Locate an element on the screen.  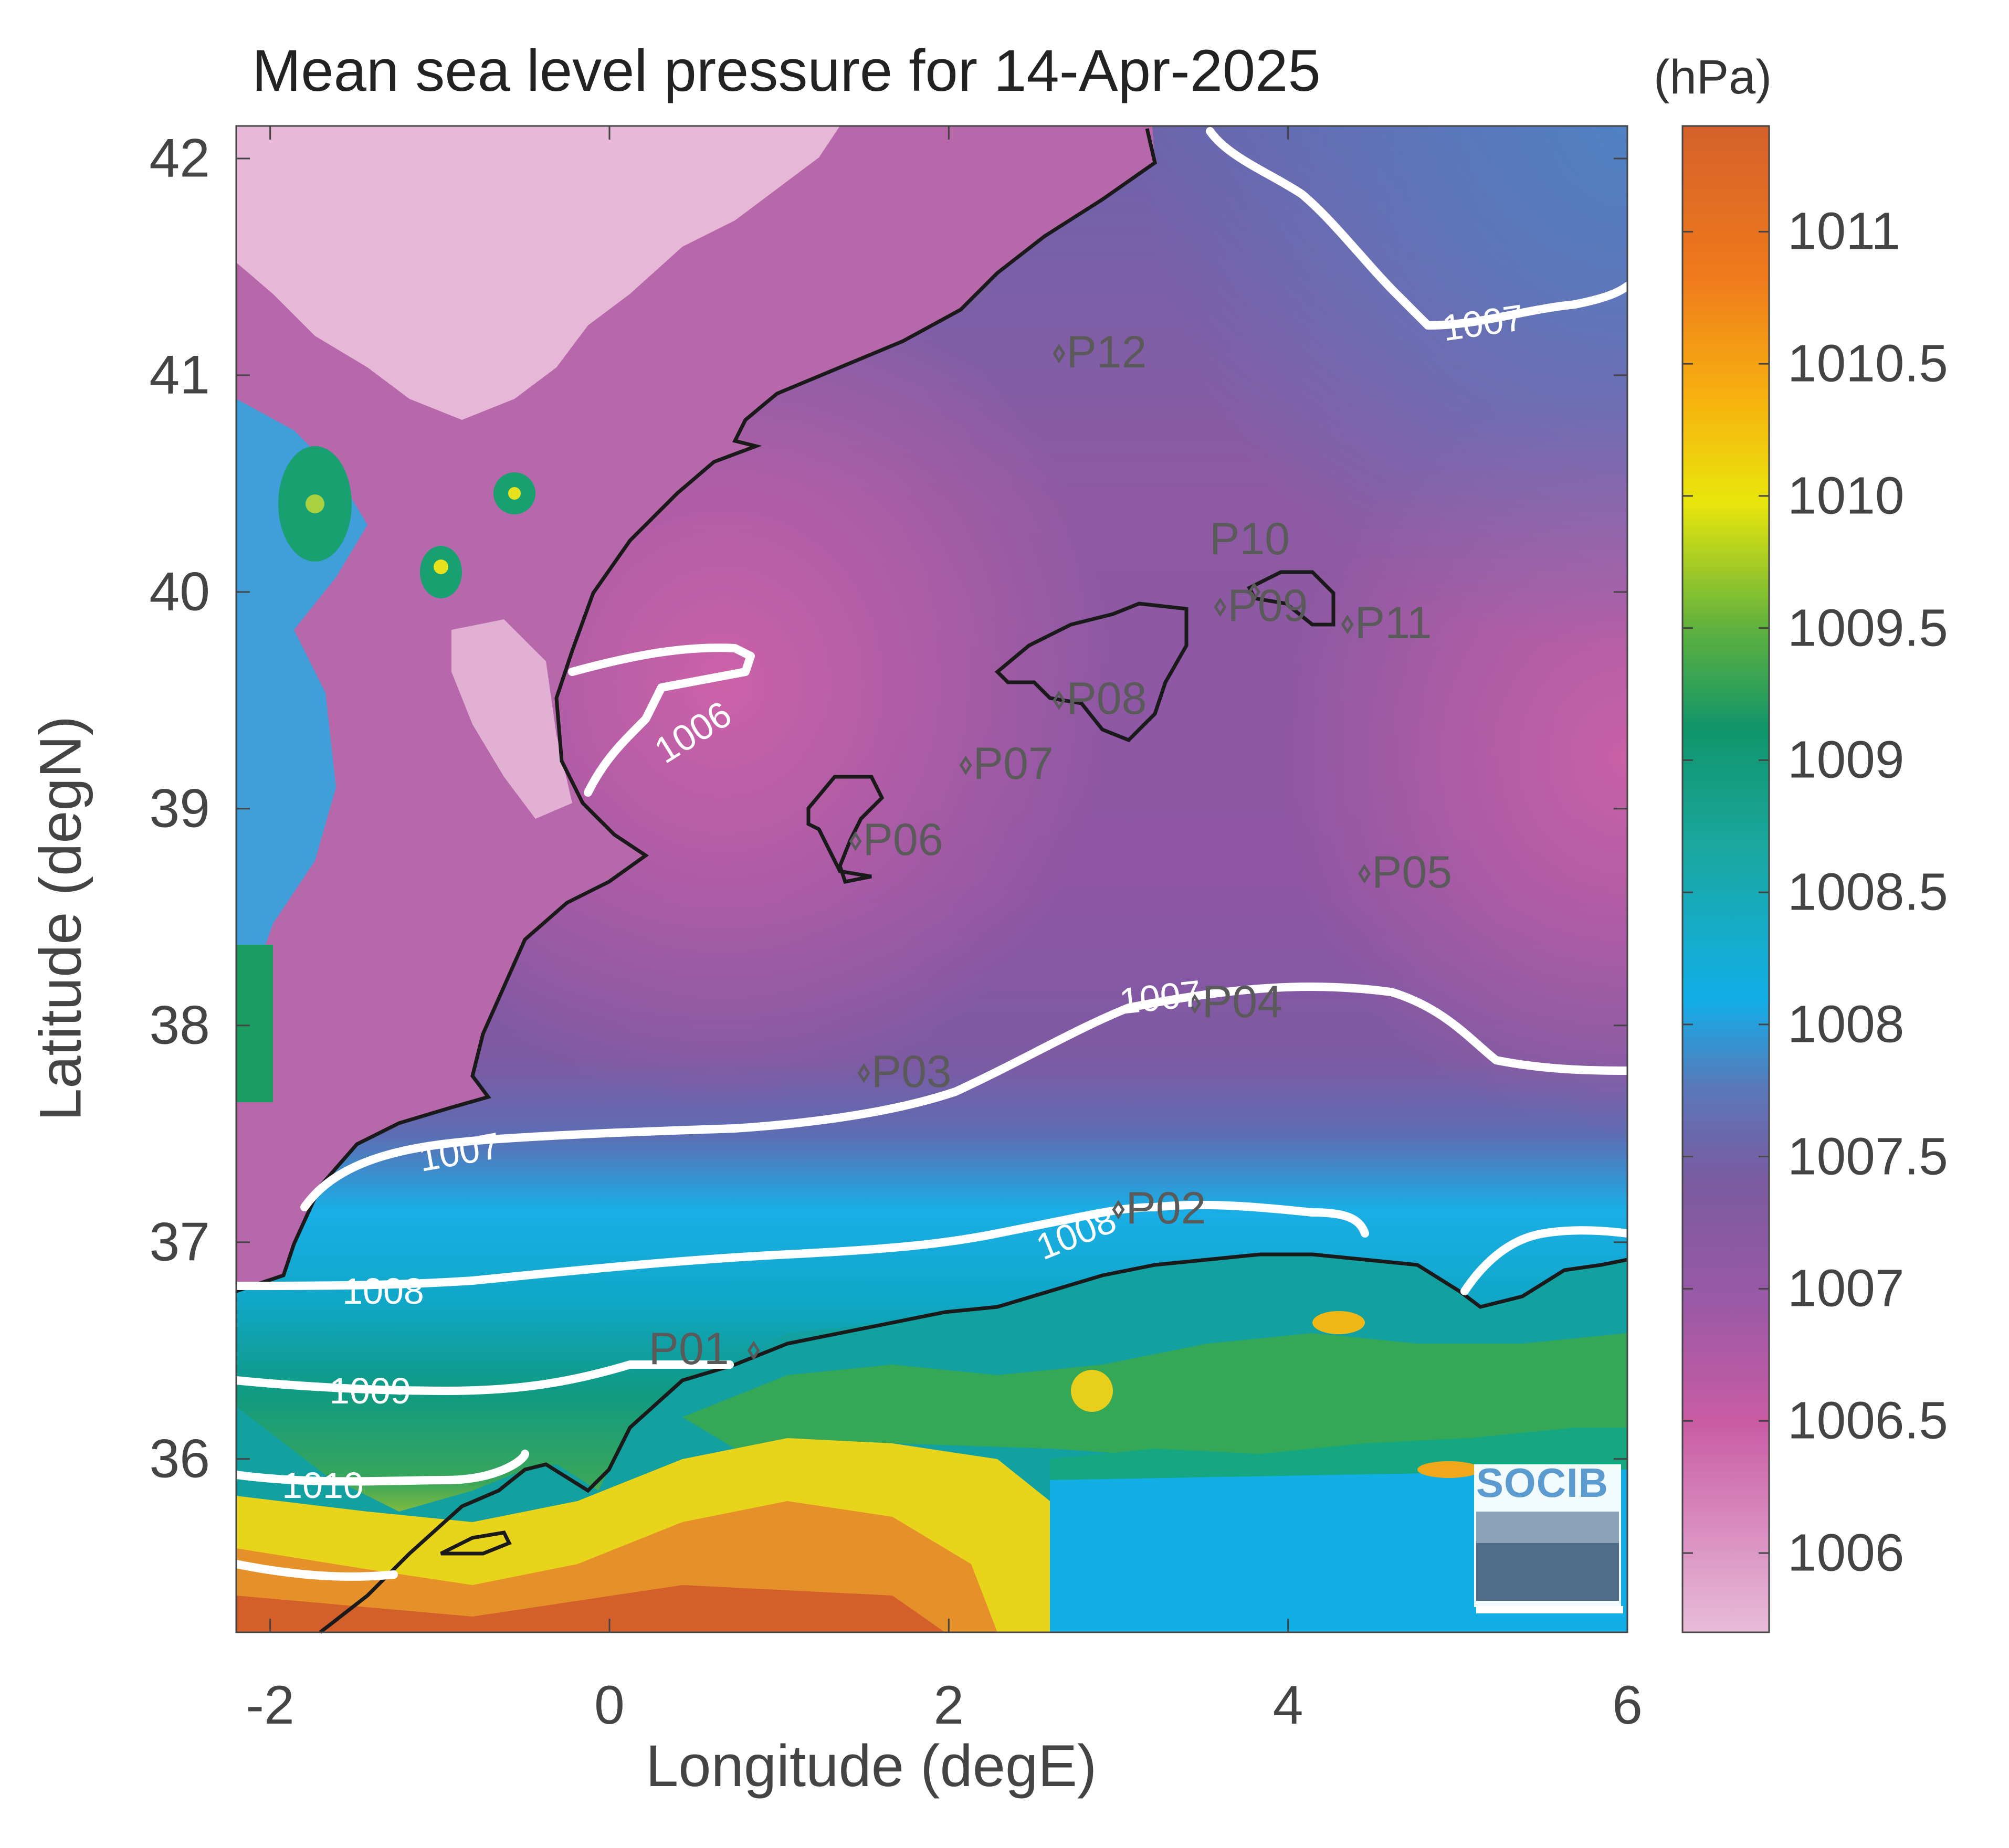
alboran-coast is located at coordinates (476, 1543).